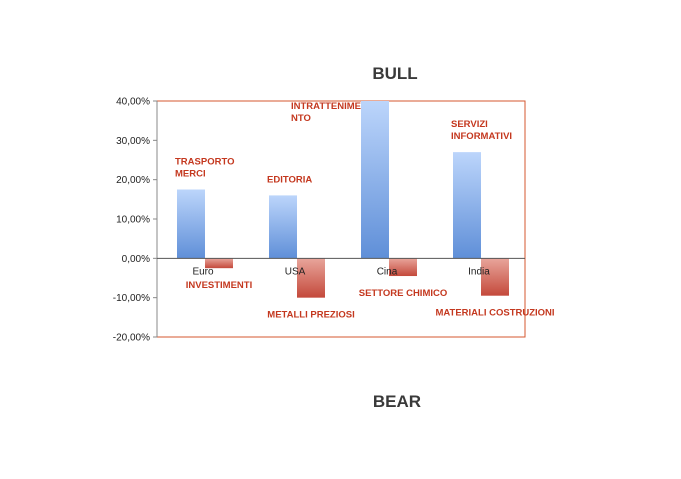 The width and height of the screenshot is (681, 479). I want to click on y-tick-label: -20,00%, so click(131, 338).